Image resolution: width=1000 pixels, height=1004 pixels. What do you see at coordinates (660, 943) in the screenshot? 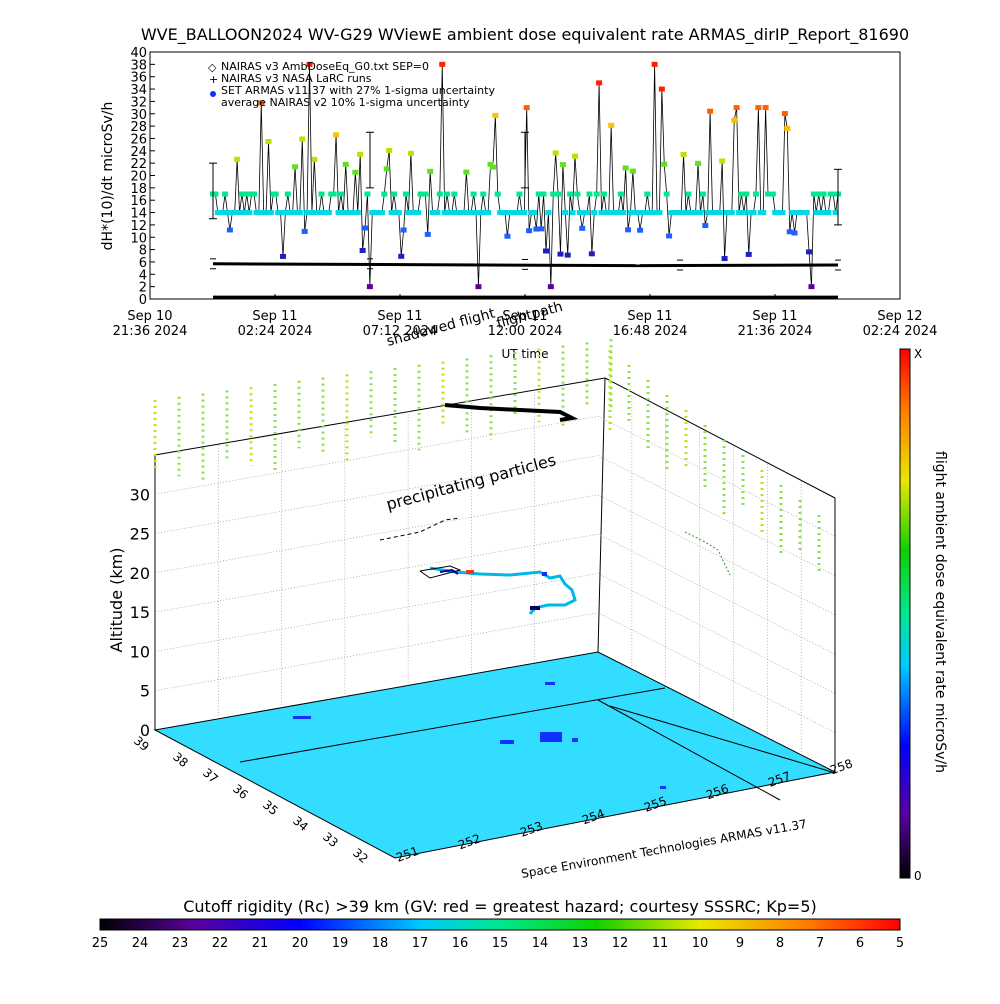
I see `rigidity-tick-label: 11` at bounding box center [660, 943].